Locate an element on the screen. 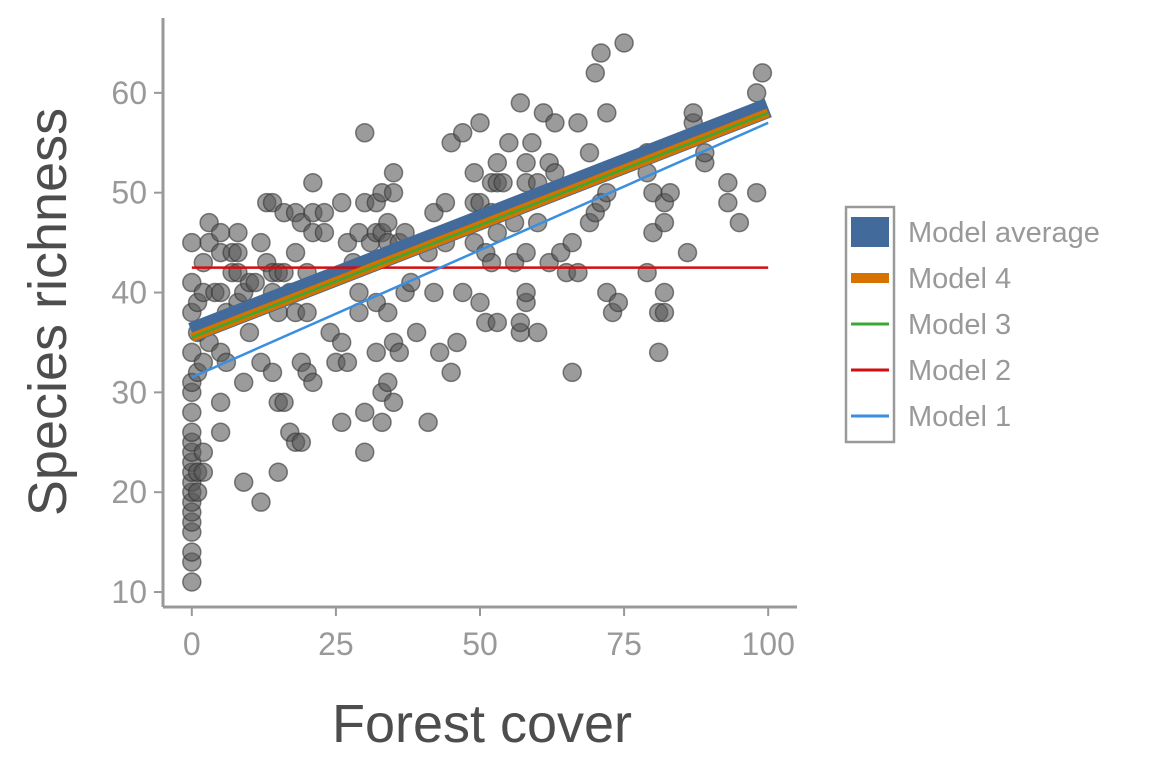 The height and width of the screenshot is (768, 1152). y-tick-label: 40 is located at coordinates (129, 293).